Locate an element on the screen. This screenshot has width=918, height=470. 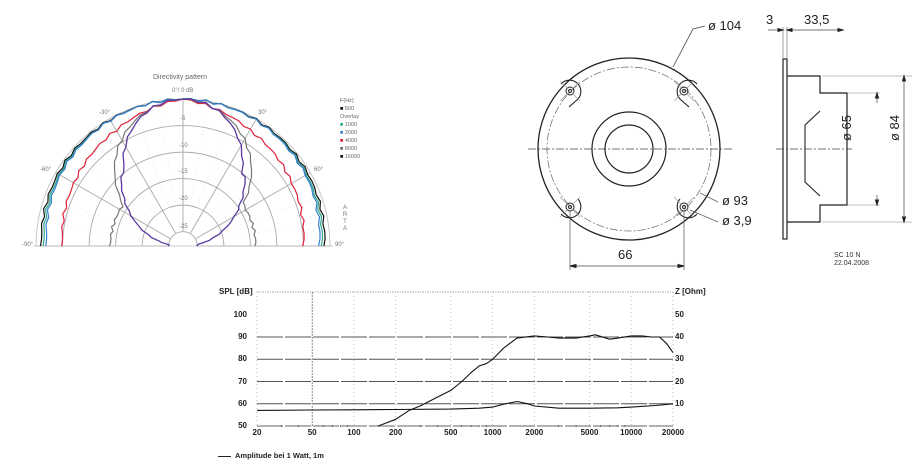
legend-header: F(Hz) is located at coordinates (347, 101).